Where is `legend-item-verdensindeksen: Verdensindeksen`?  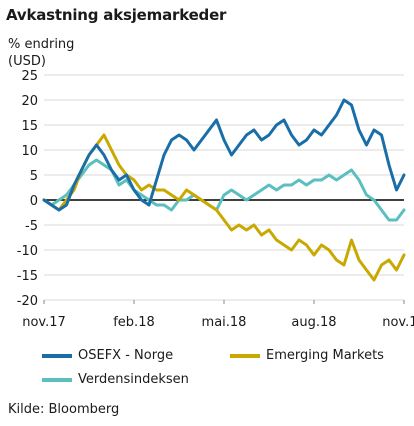 legend-item-verdensindeksen: Verdensindeksen is located at coordinates (115, 379).